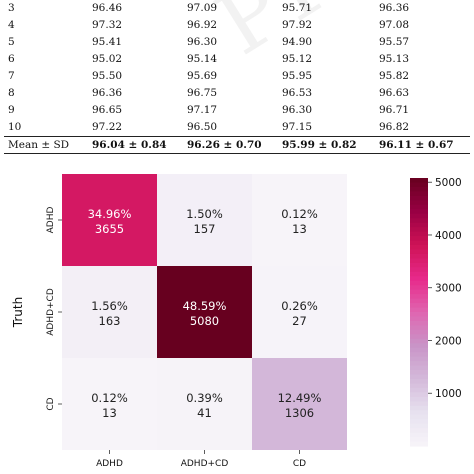 This screenshot has width=474, height=474. Describe the element at coordinates (51, 403) in the screenshot. I see `y-tick-label: CD` at that location.